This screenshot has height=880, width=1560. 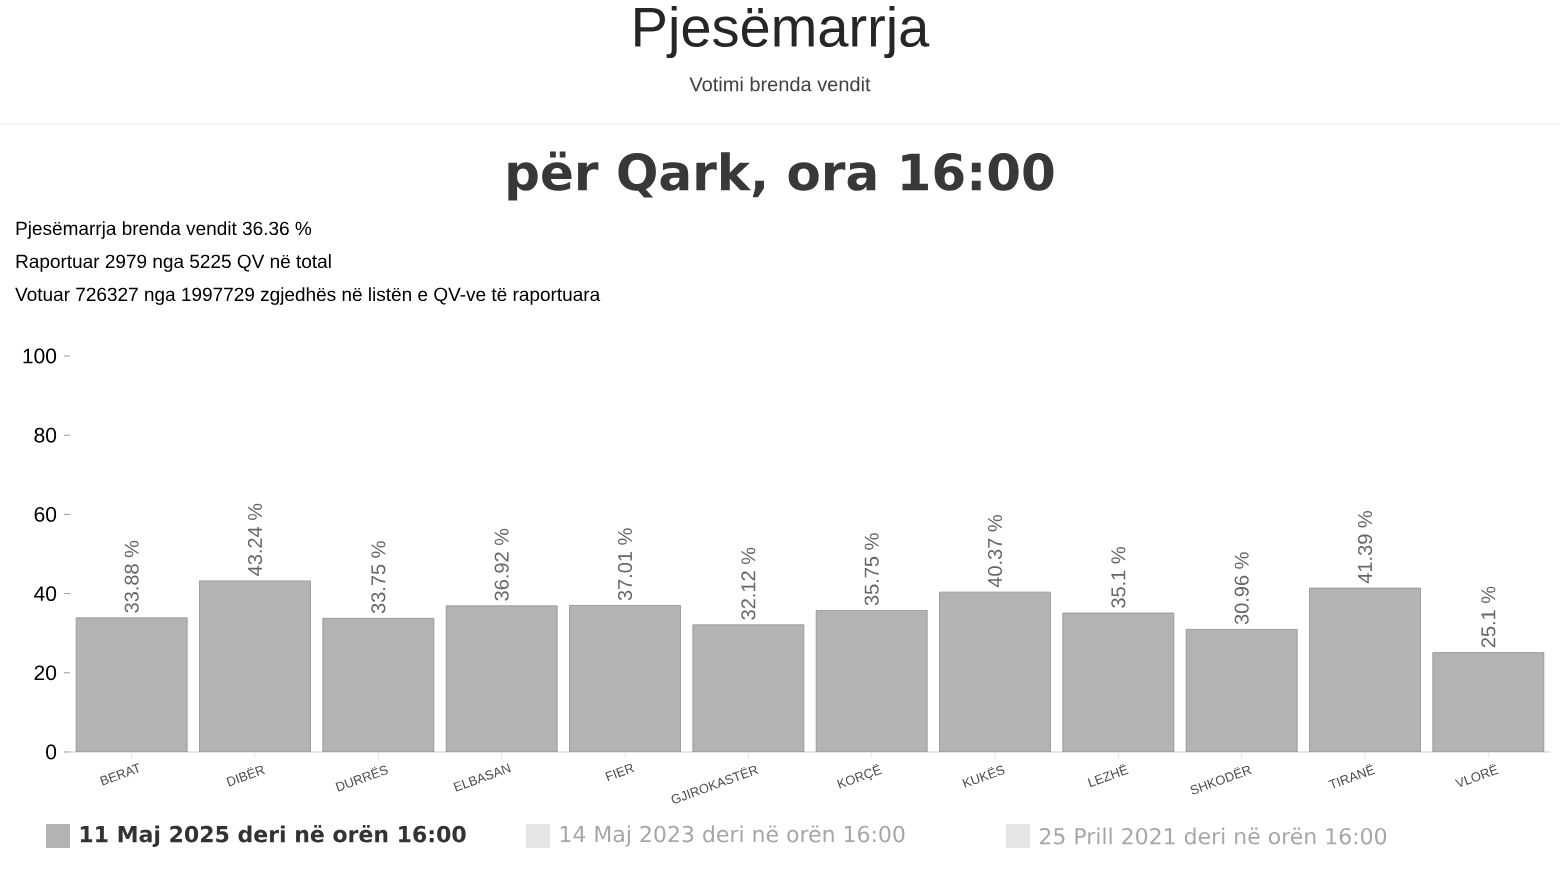 What do you see at coordinates (781, 176) in the screenshot?
I see `text: për Qark, ora 16:00` at bounding box center [781, 176].